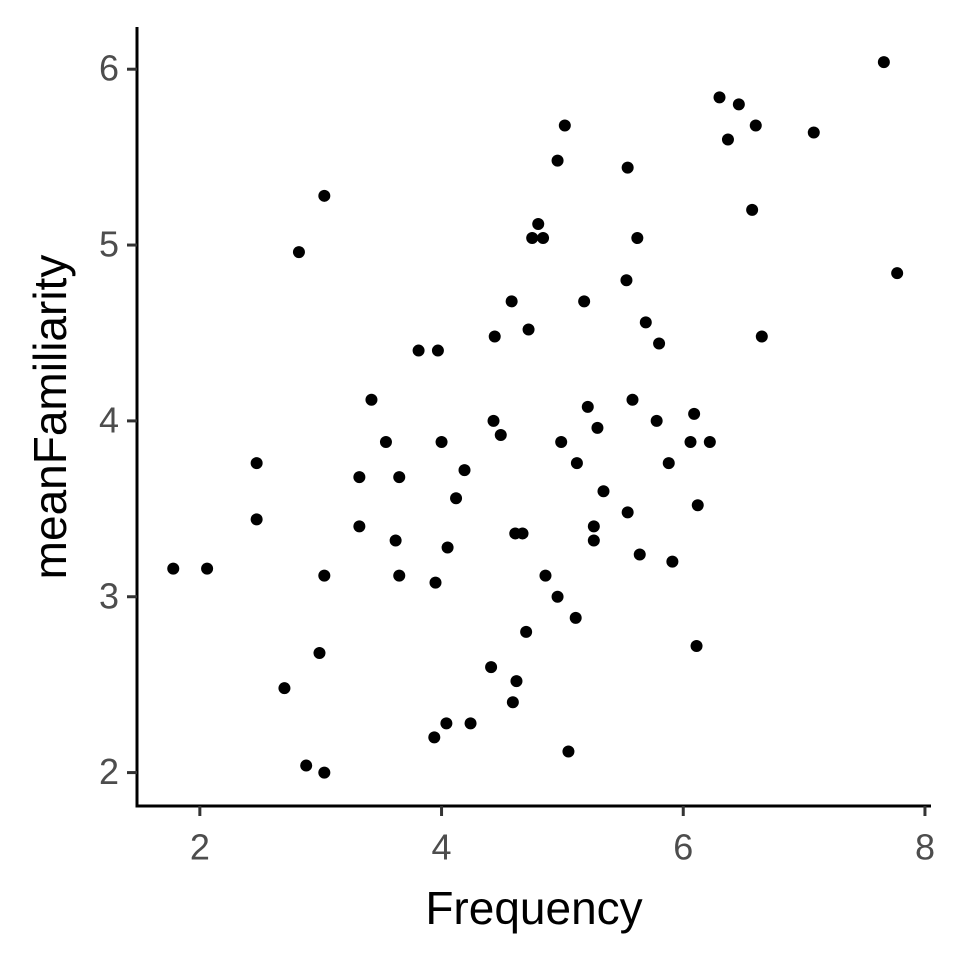 The height and width of the screenshot is (960, 960). I want to click on y-tick-label: 4, so click(109, 419).